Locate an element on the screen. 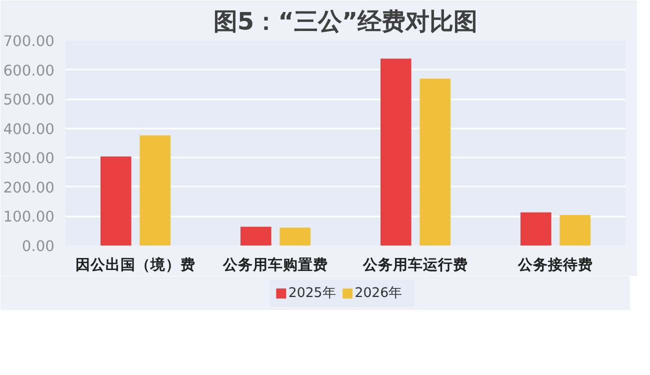 The image size is (650, 375). y-tick-label: 300.00 is located at coordinates (29, 159).